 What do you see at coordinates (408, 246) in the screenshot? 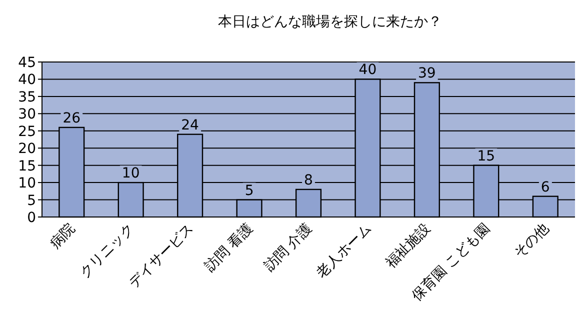
I see `x-tick-label: 福祉施設` at bounding box center [408, 246].